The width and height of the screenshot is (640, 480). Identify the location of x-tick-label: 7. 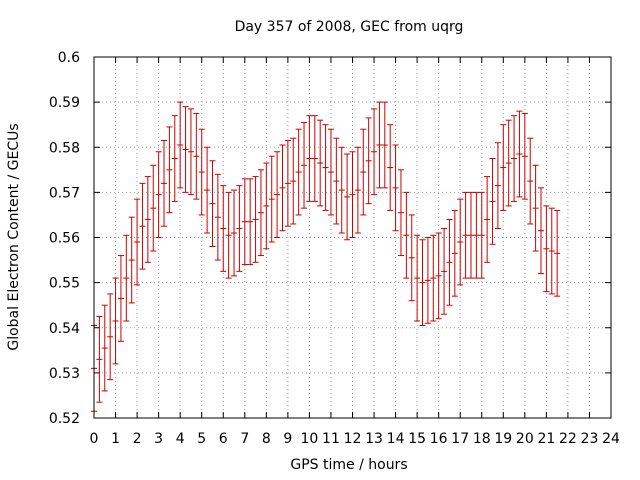
(244, 439).